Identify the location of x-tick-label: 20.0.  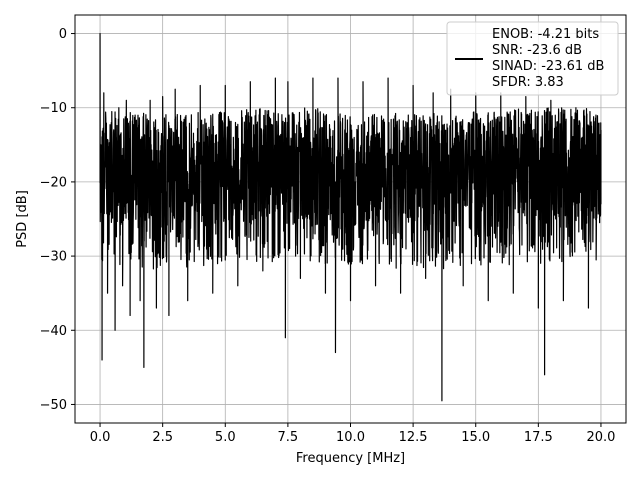
(600, 437).